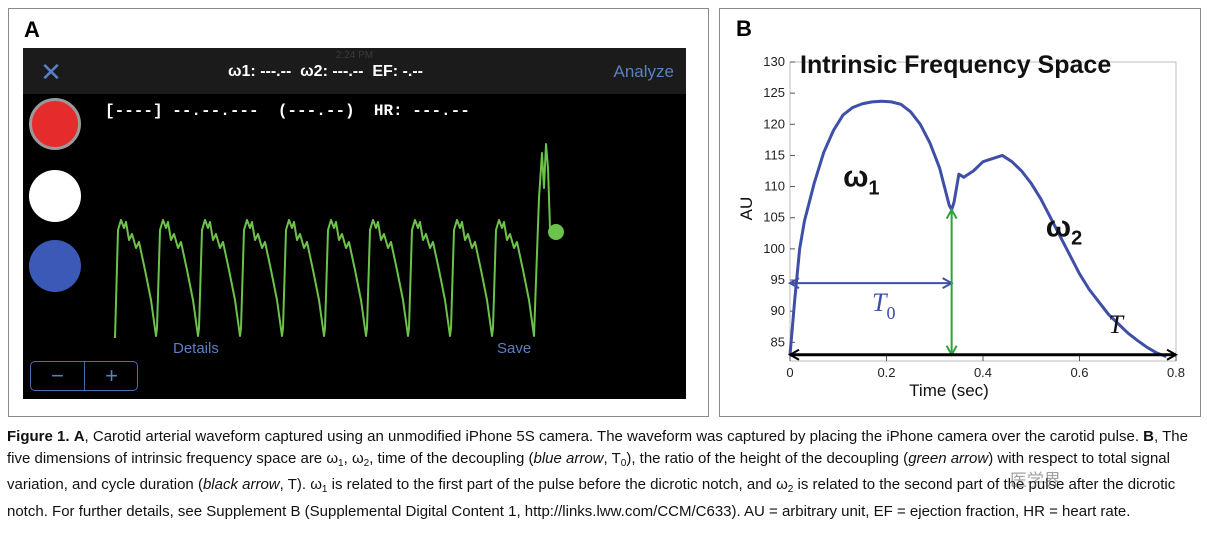 This screenshot has width=1207, height=537. What do you see at coordinates (1172, 354) in the screenshot?
I see `black-arrow-head-end` at bounding box center [1172, 354].